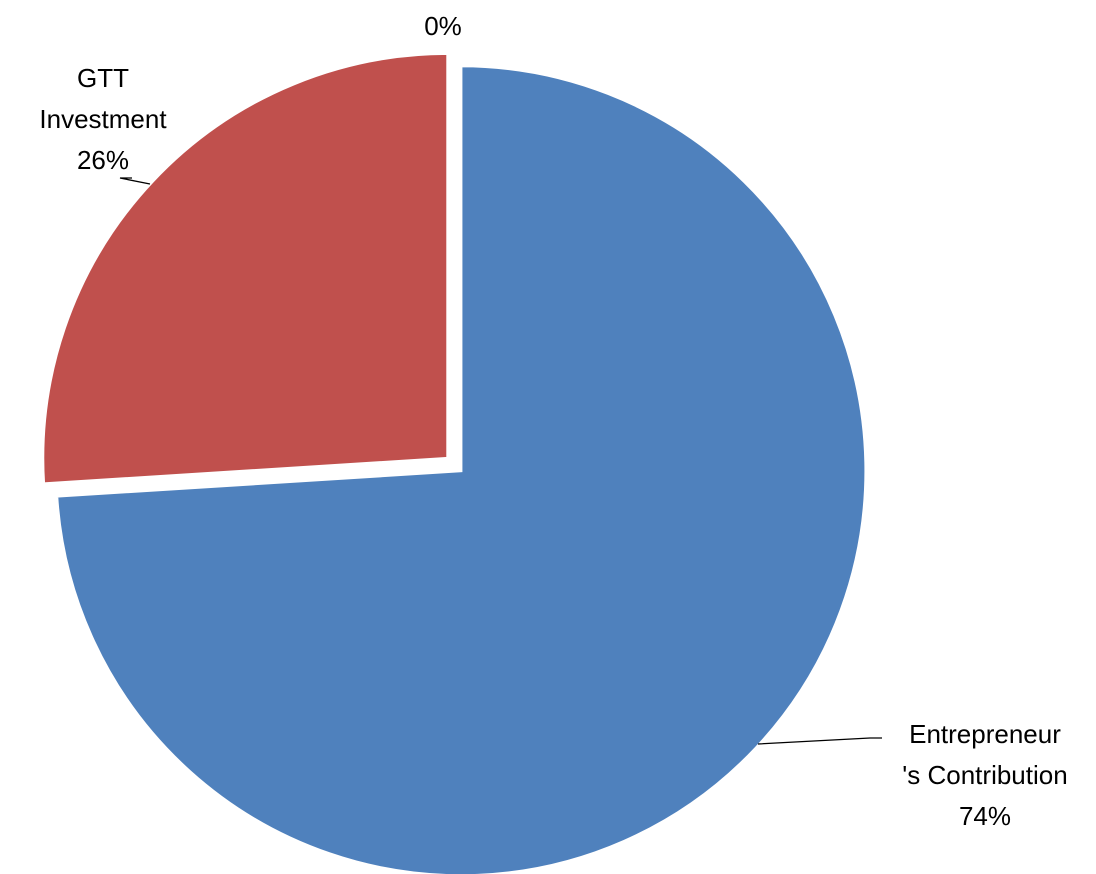 The image size is (1096, 874). I want to click on value-label: 74%, so click(985, 816).